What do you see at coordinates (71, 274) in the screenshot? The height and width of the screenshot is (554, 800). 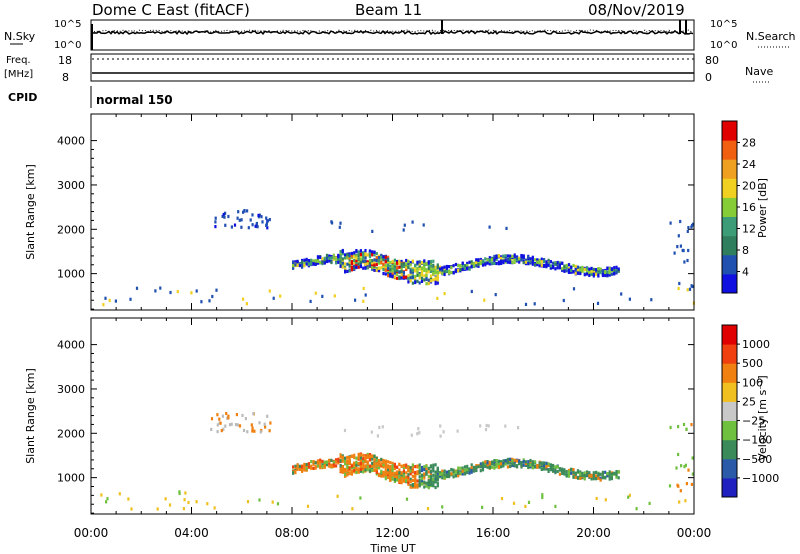 I see `y-tick-label: 1000` at bounding box center [71, 274].